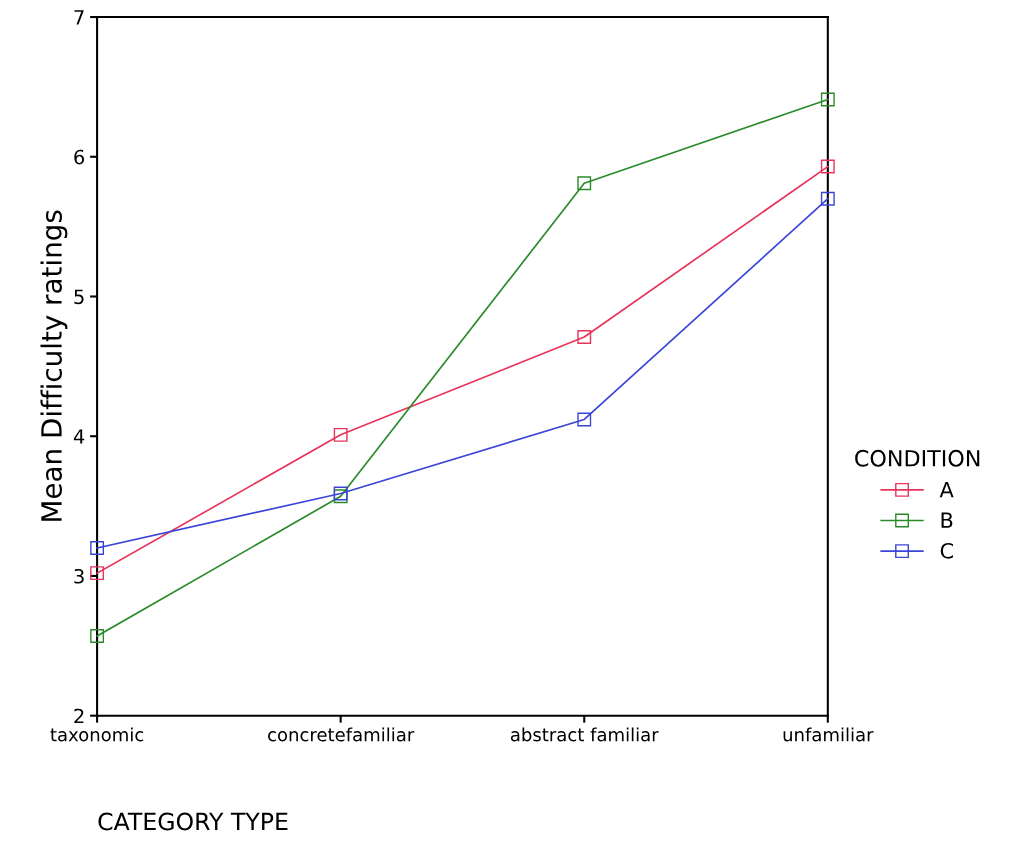 This screenshot has height=852, width=1022. What do you see at coordinates (54, 365) in the screenshot?
I see `y-axis-title: Mean Difficulty ratings` at bounding box center [54, 365].